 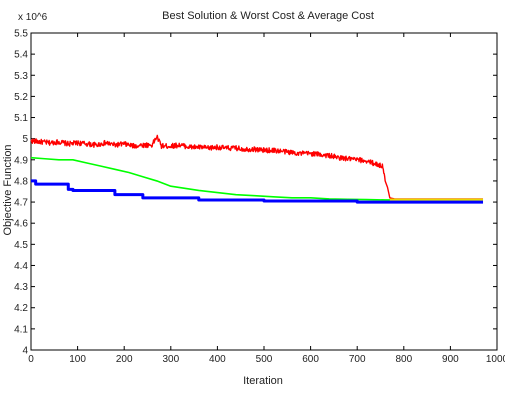 I want to click on x-tick-label: 200, so click(x=124, y=359).